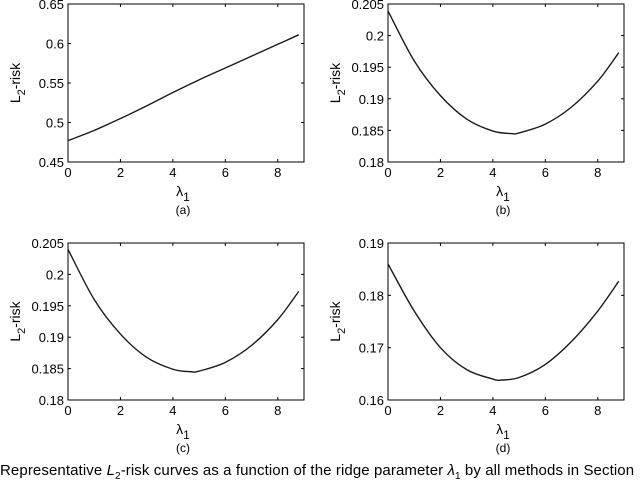  Describe the element at coordinates (503, 448) in the screenshot. I see `panel-label: (d)` at that location.